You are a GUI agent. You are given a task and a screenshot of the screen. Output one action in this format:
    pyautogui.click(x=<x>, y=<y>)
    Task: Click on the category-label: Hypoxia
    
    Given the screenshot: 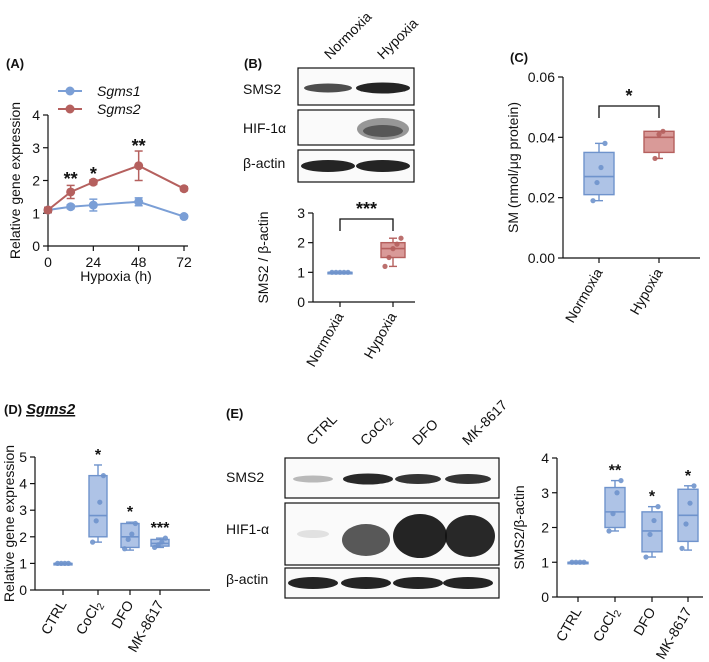 What is the action you would take?
    pyautogui.click(x=645, y=291)
    